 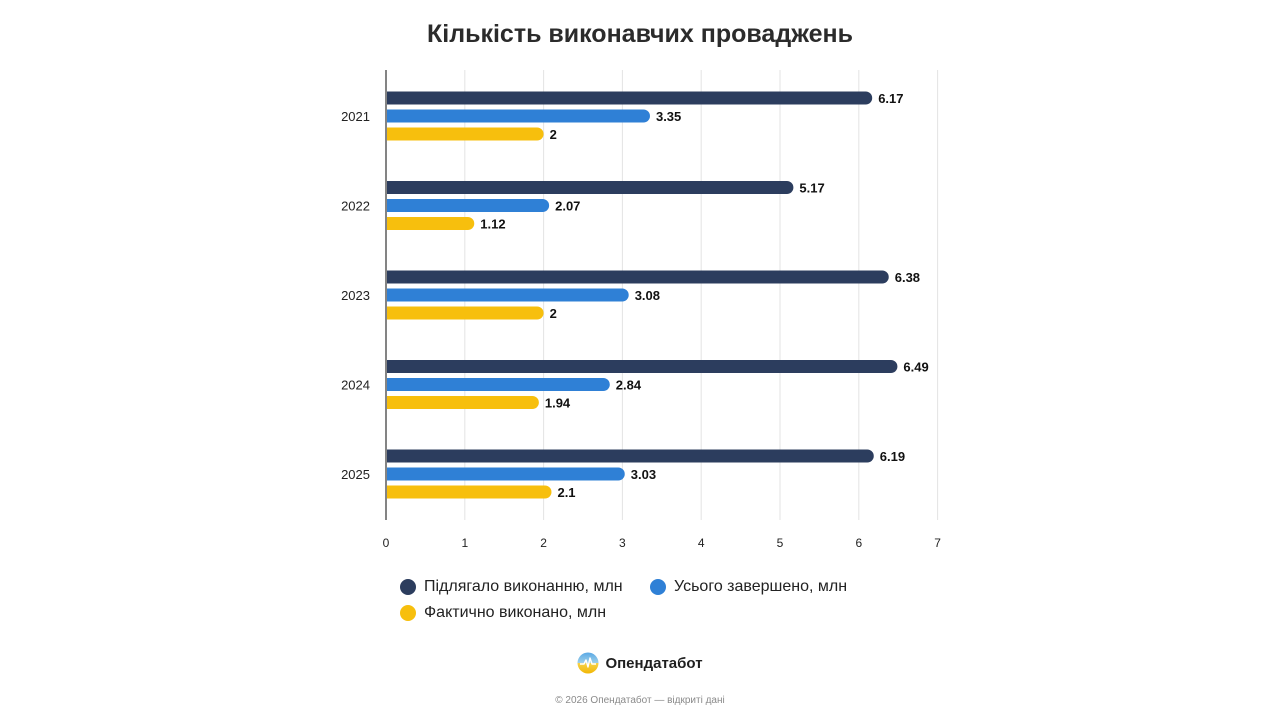 What do you see at coordinates (386, 543) in the screenshot?
I see `x-tick-label: 0` at bounding box center [386, 543].